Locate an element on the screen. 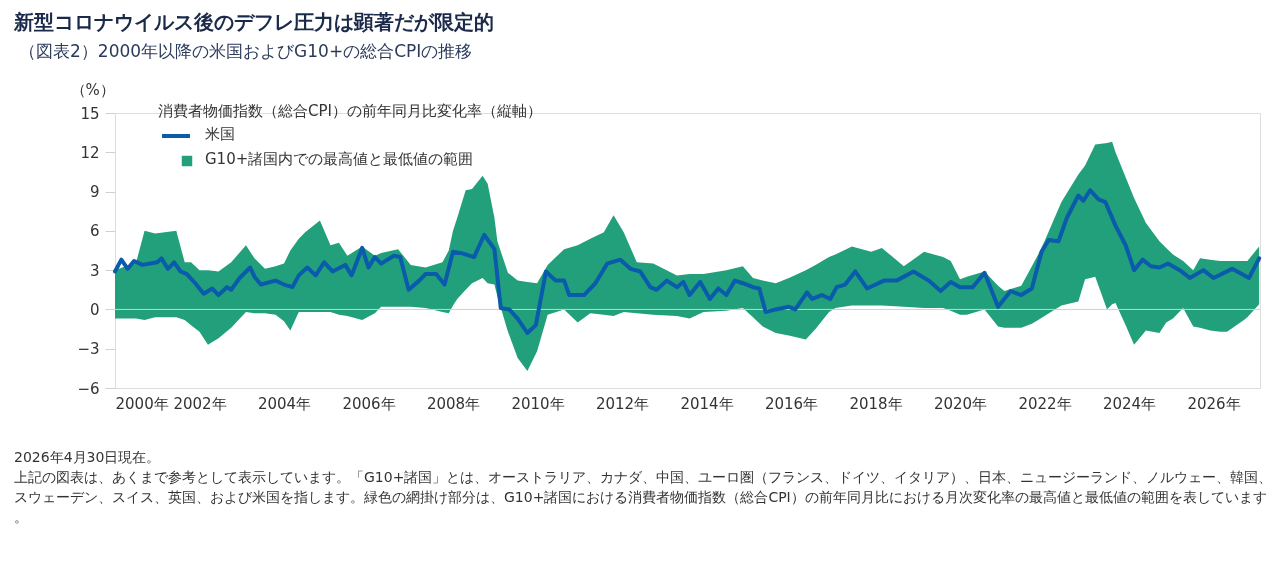 This screenshot has width=1280, height=568. y-tick-label: 9 is located at coordinates (94, 192).